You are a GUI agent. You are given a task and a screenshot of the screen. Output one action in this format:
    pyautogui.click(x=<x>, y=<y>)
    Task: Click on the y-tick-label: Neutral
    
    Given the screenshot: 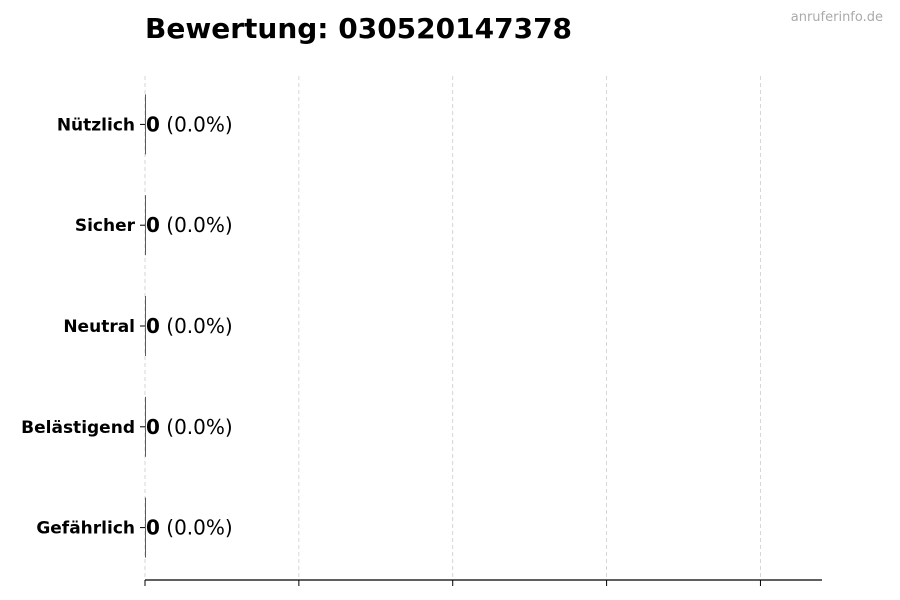 What is the action you would take?
    pyautogui.click(x=99, y=327)
    